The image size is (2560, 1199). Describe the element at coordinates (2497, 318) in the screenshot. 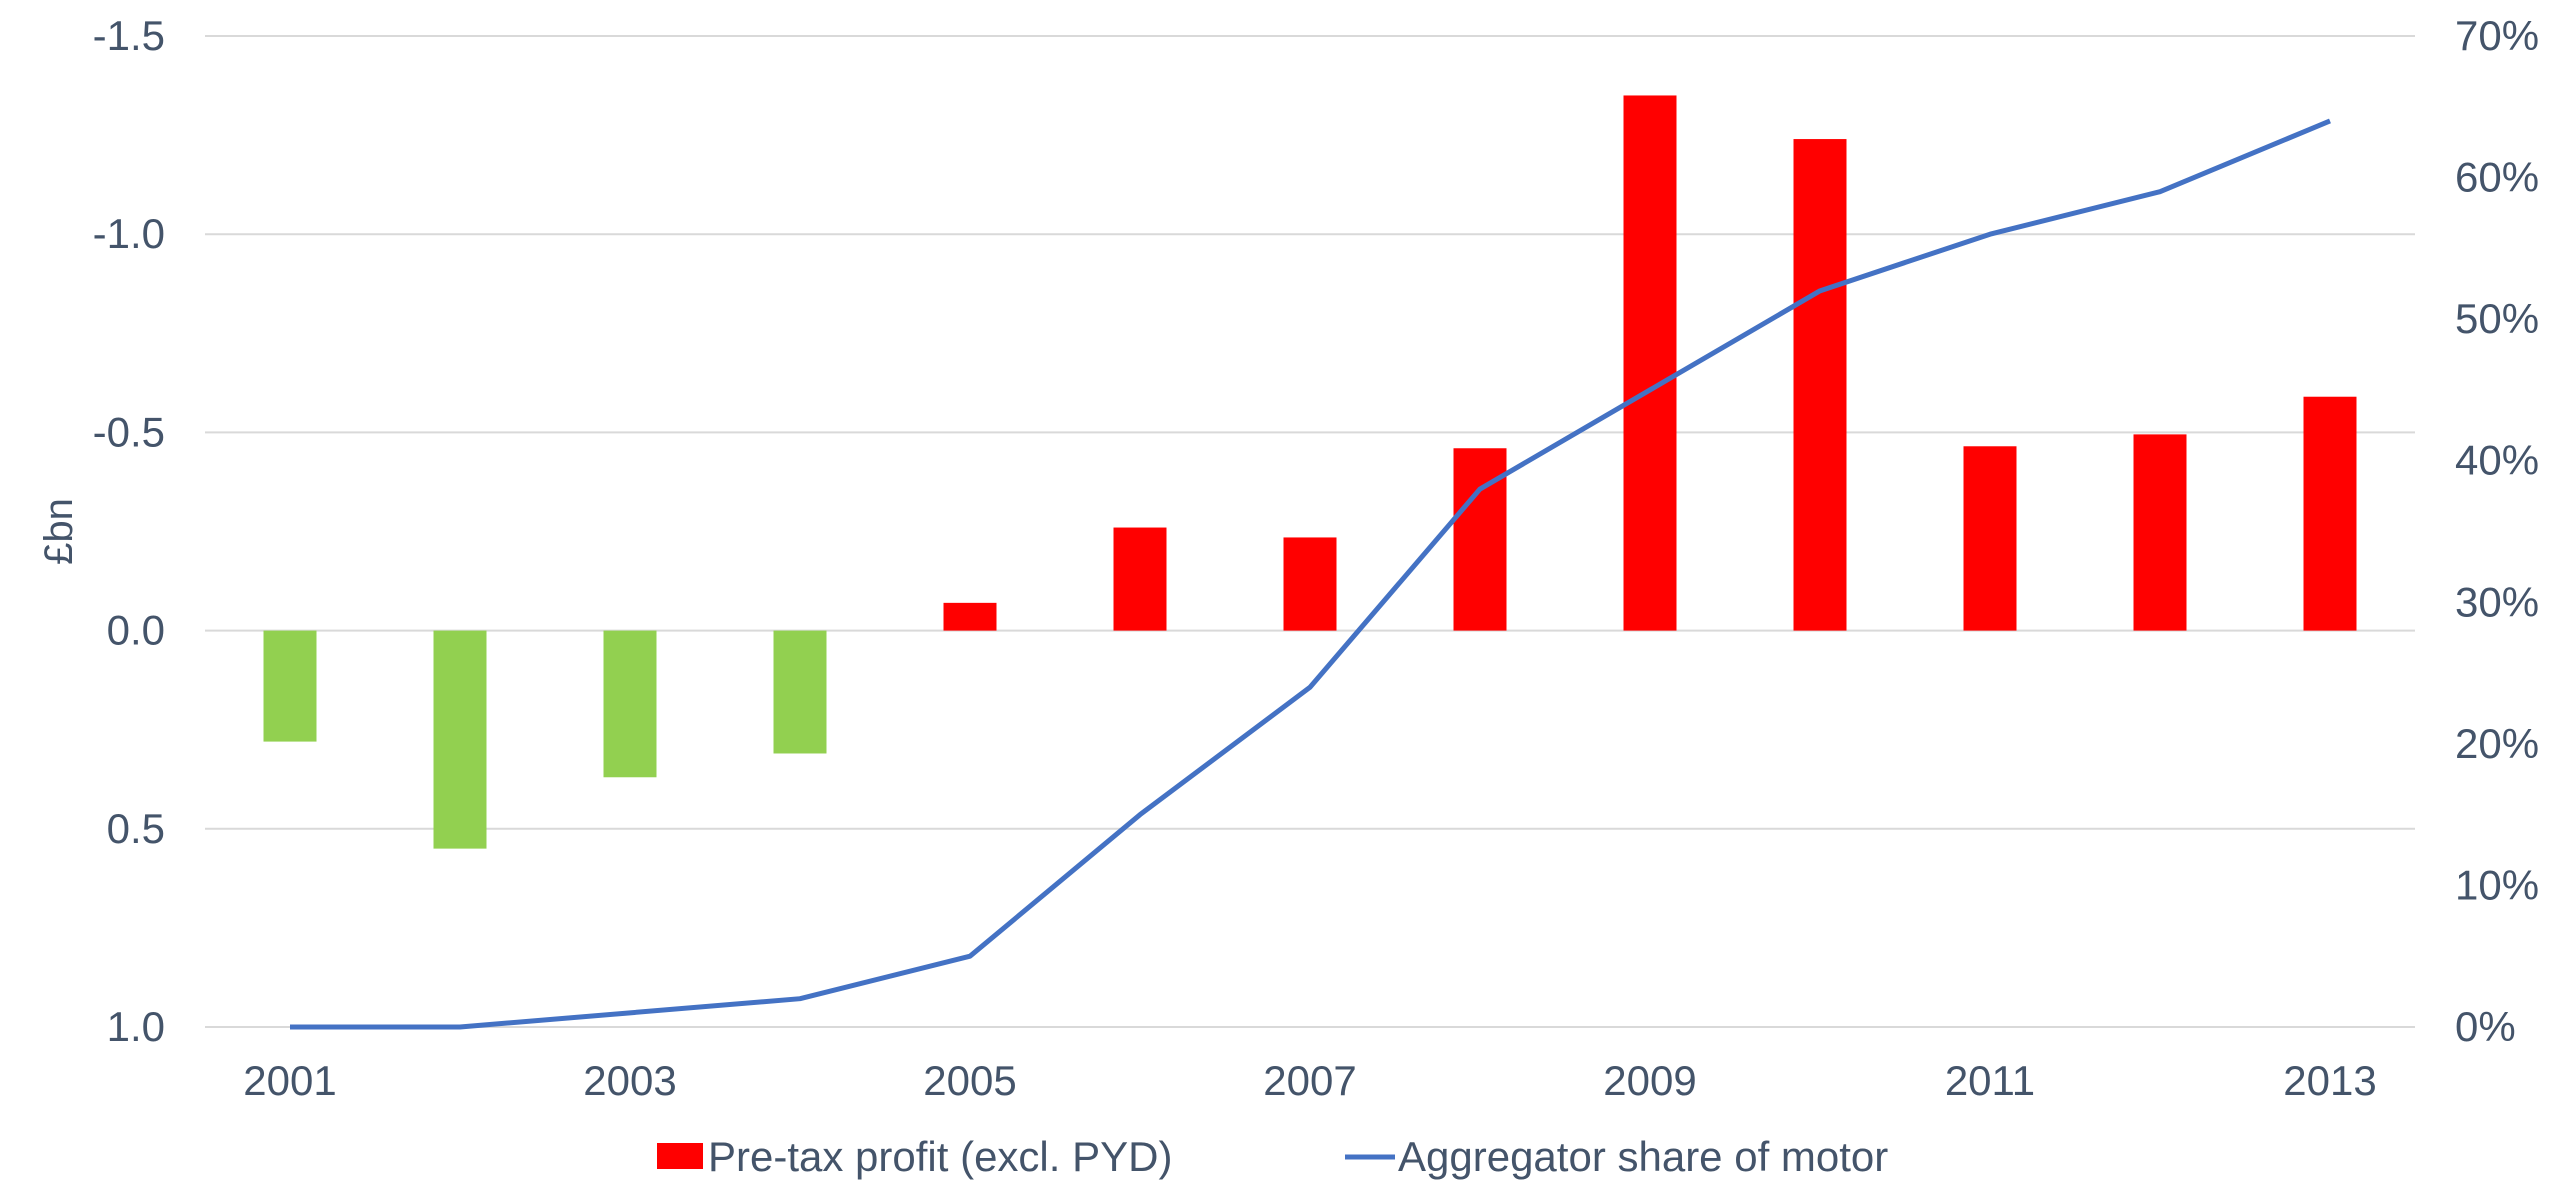

I see `right-tick-label: 50%` at that location.